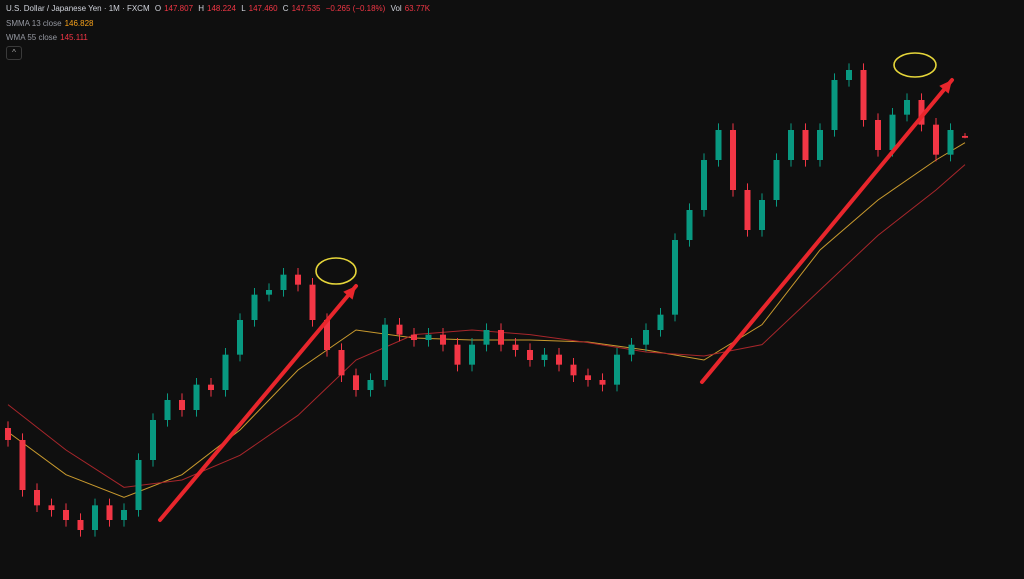 The image size is (1024, 579). What do you see at coordinates (201, 8) in the screenshot?
I see `label: H` at bounding box center [201, 8].